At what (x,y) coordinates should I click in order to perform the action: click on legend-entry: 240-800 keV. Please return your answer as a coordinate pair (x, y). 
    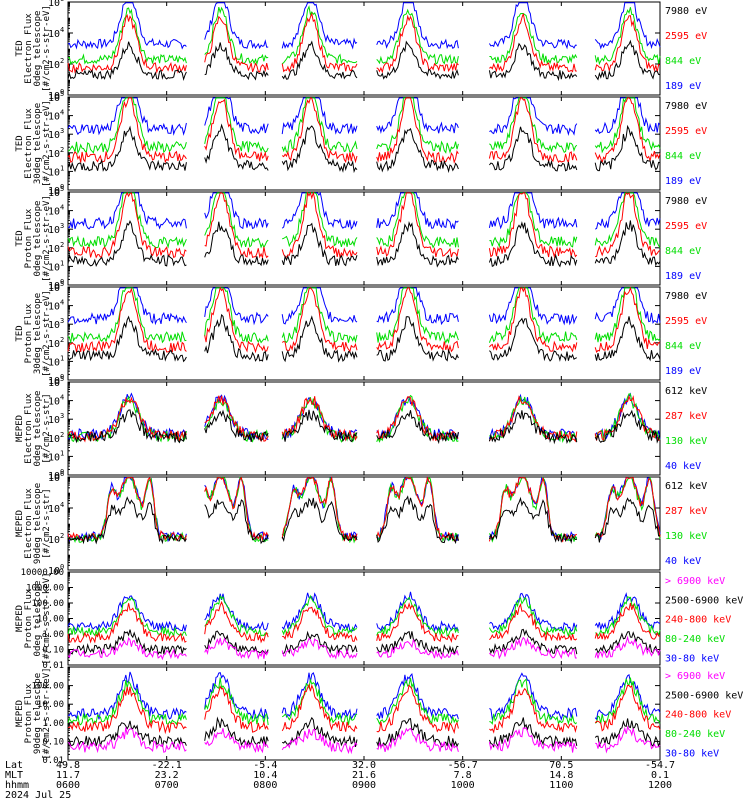
    Looking at the image, I should click on (698, 715).